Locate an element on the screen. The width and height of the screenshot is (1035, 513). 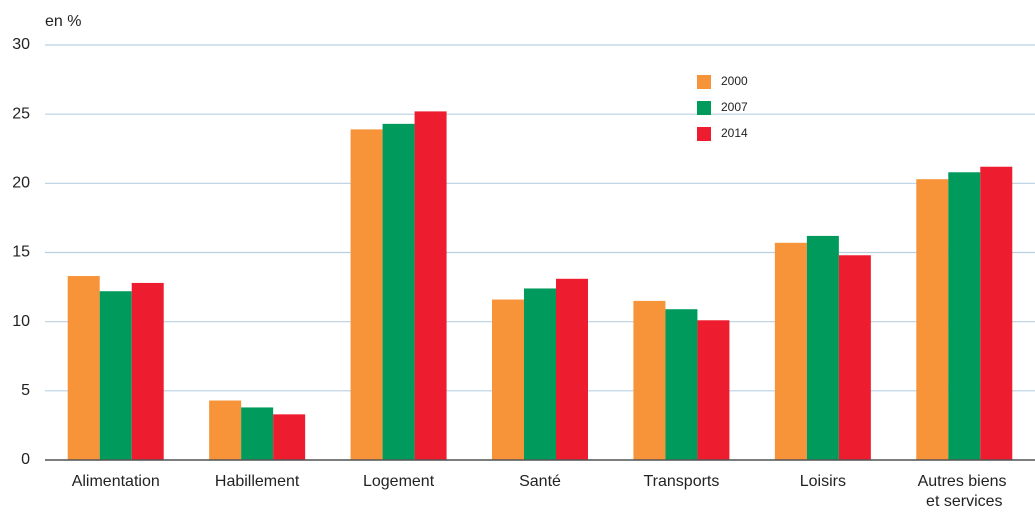
label-line: et services is located at coordinates (964, 501).